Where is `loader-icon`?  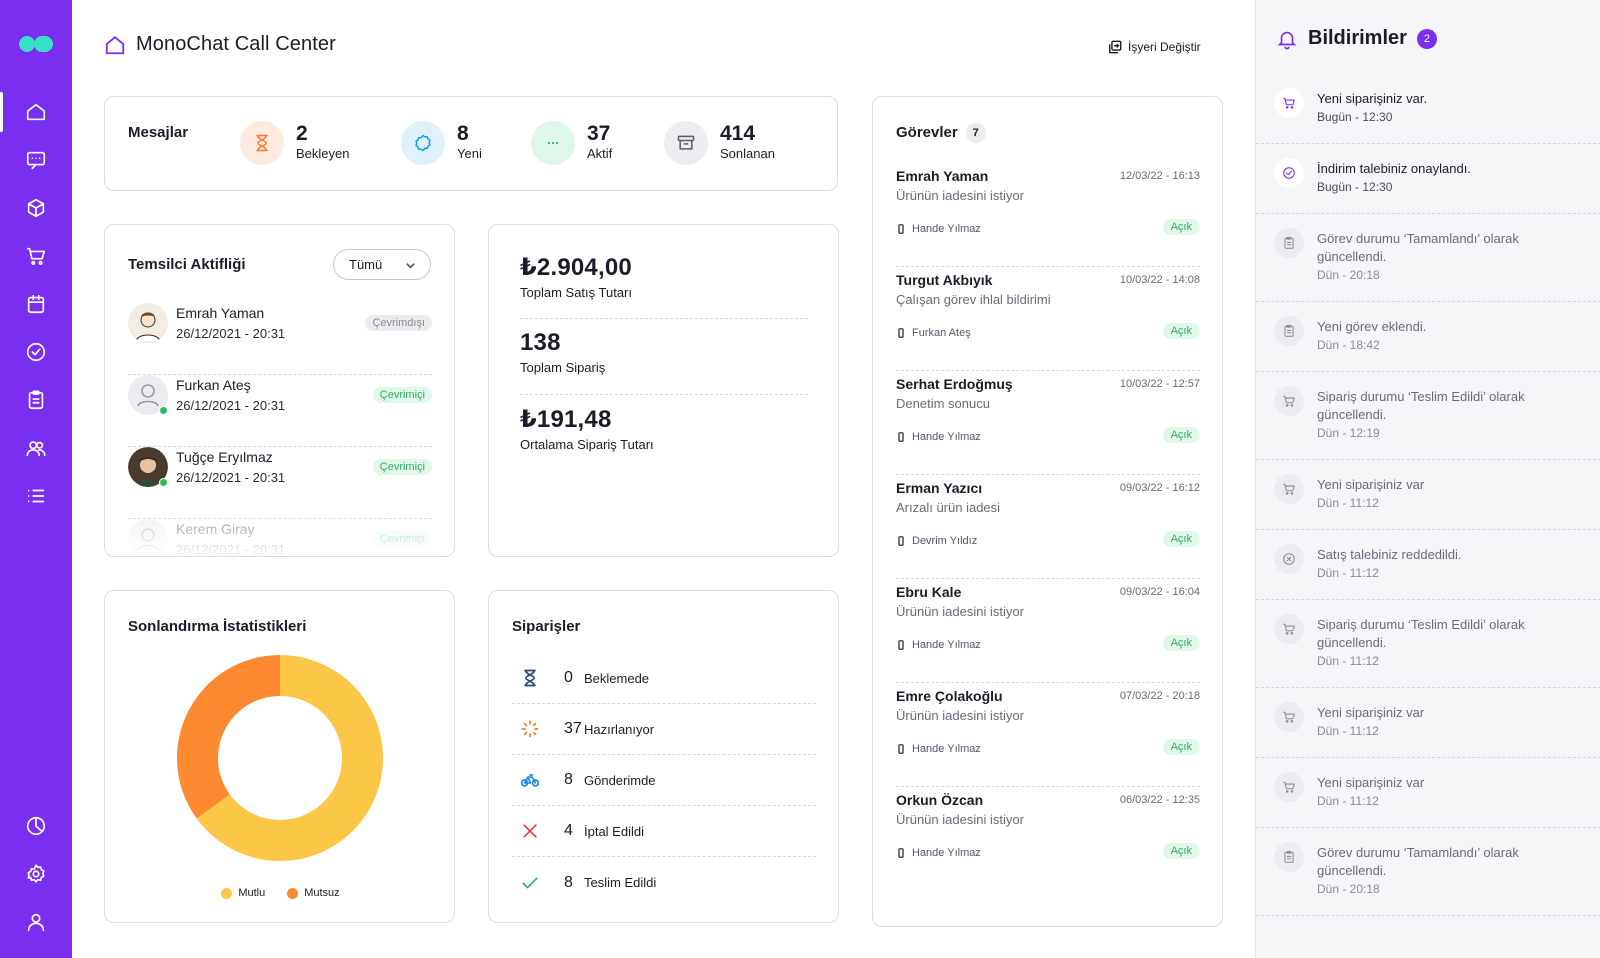 loader-icon is located at coordinates (530, 729).